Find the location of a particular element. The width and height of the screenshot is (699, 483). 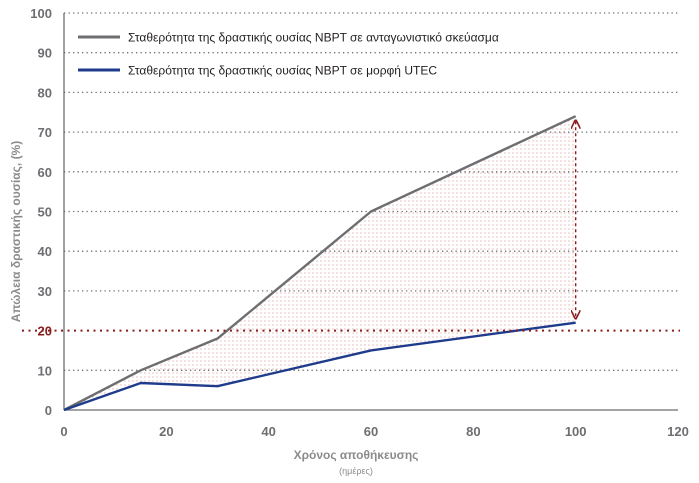

x-axis-title: Χρόνος αποθήκευσης is located at coordinates (356, 455).